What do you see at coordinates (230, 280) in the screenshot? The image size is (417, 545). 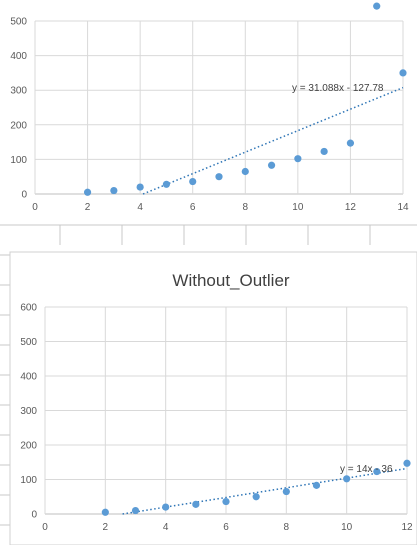 I see `chart-title: Without_Outlier` at bounding box center [230, 280].